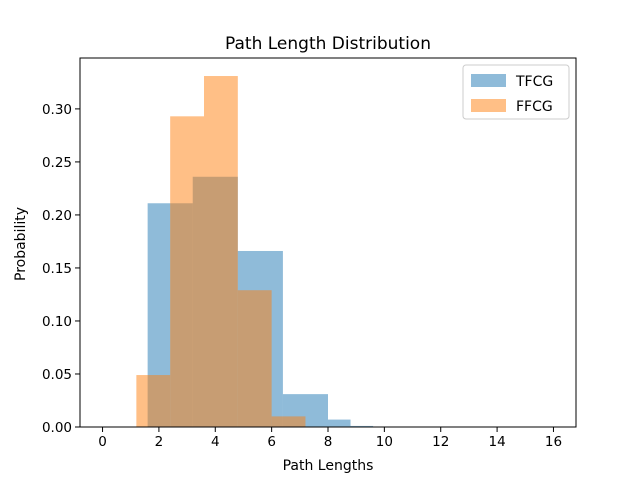 Image resolution: width=640 pixels, height=480 pixels. Describe the element at coordinates (102, 442) in the screenshot. I see `x-tick-label: 0` at that location.